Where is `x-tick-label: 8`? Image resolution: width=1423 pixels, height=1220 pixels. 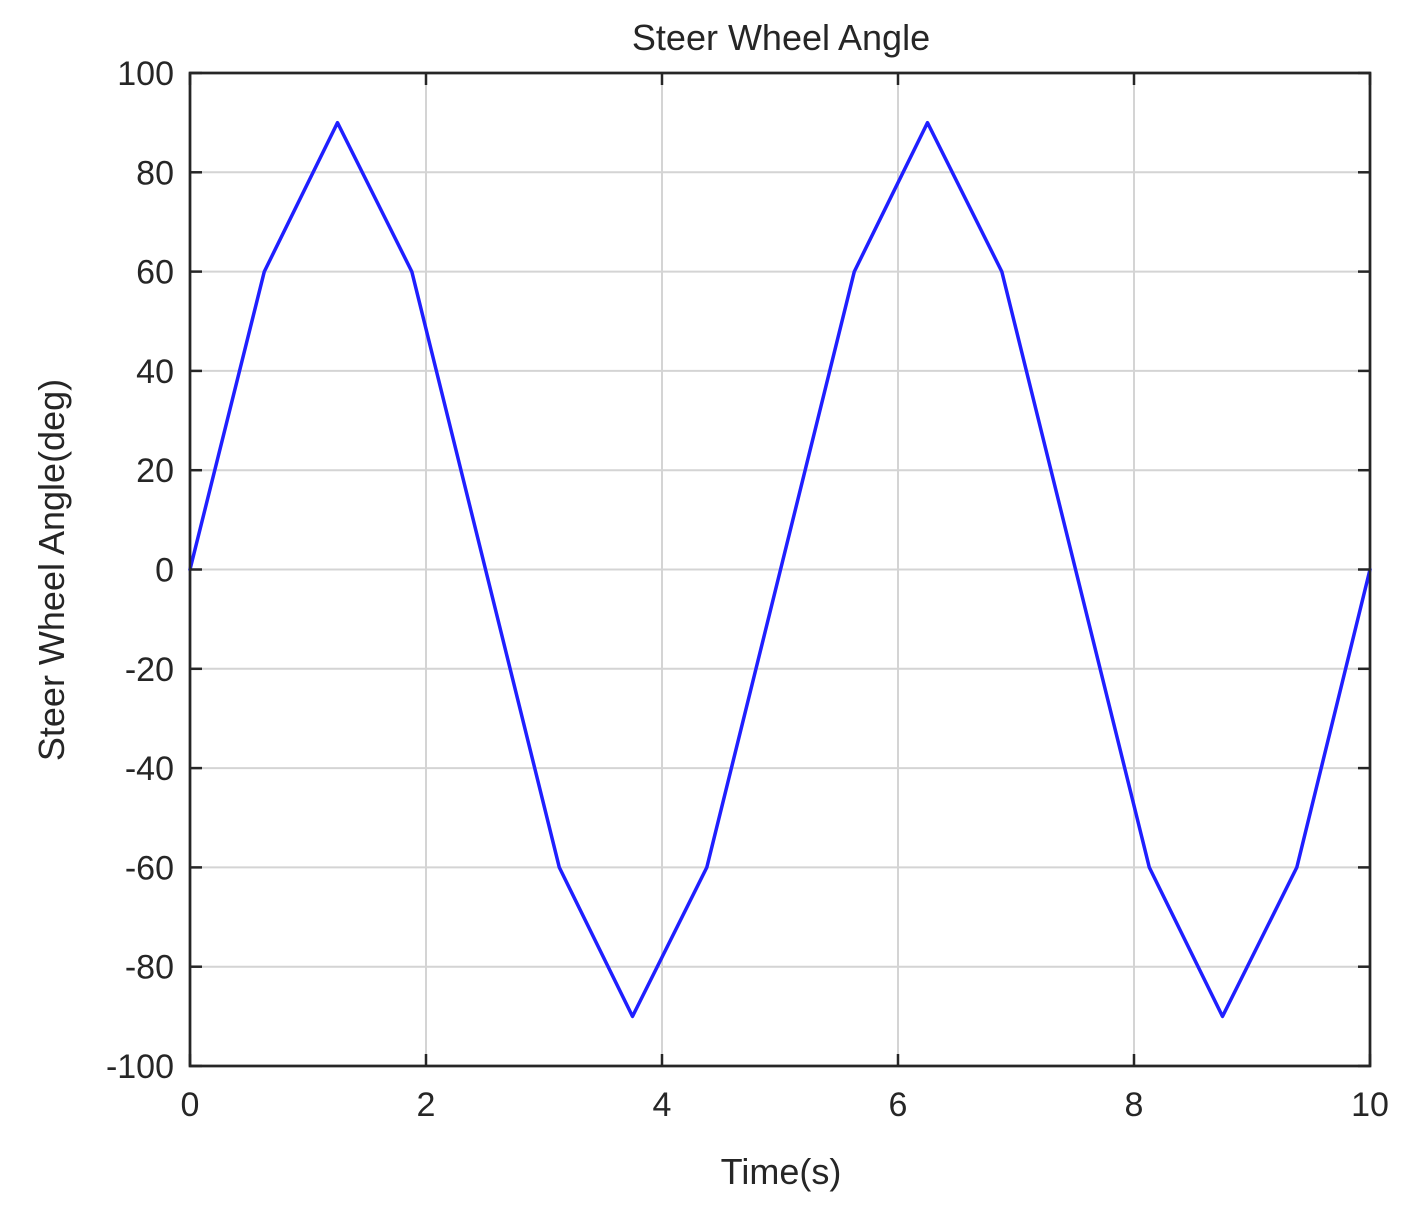
x-tick-label: 8 is located at coordinates (1134, 1105).